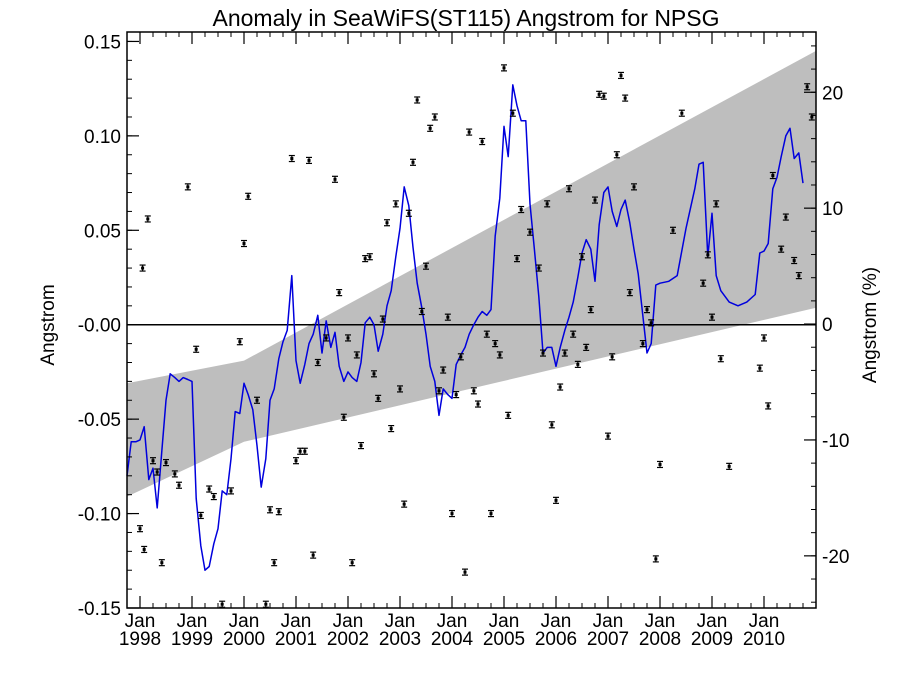  What do you see at coordinates (102, 42) in the screenshot?
I see `y-tick-label: 0.15` at bounding box center [102, 42].